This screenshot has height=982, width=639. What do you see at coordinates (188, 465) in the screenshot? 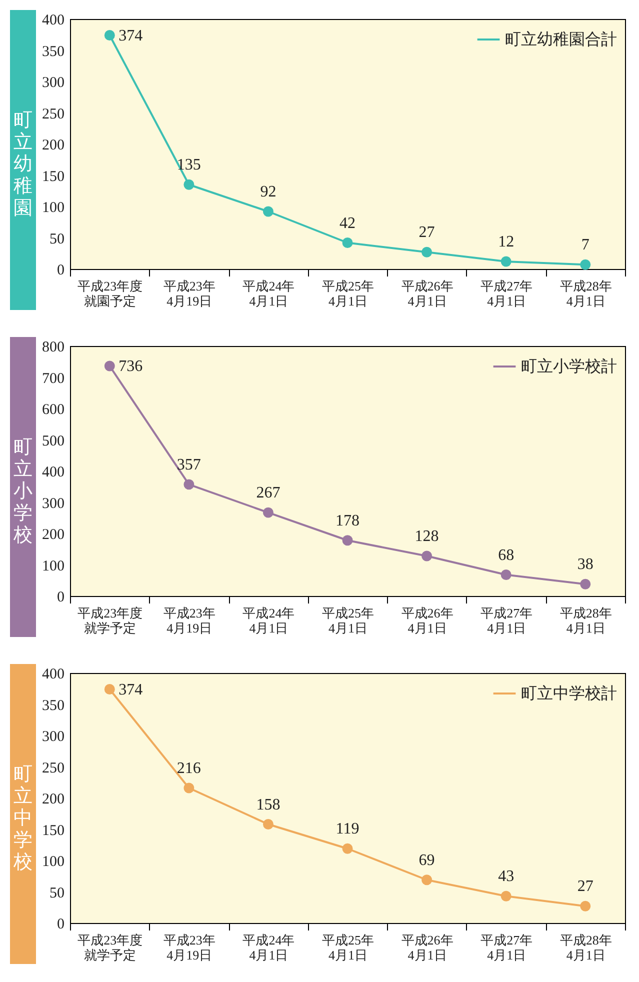
I see `data-label: 357` at bounding box center [188, 465].